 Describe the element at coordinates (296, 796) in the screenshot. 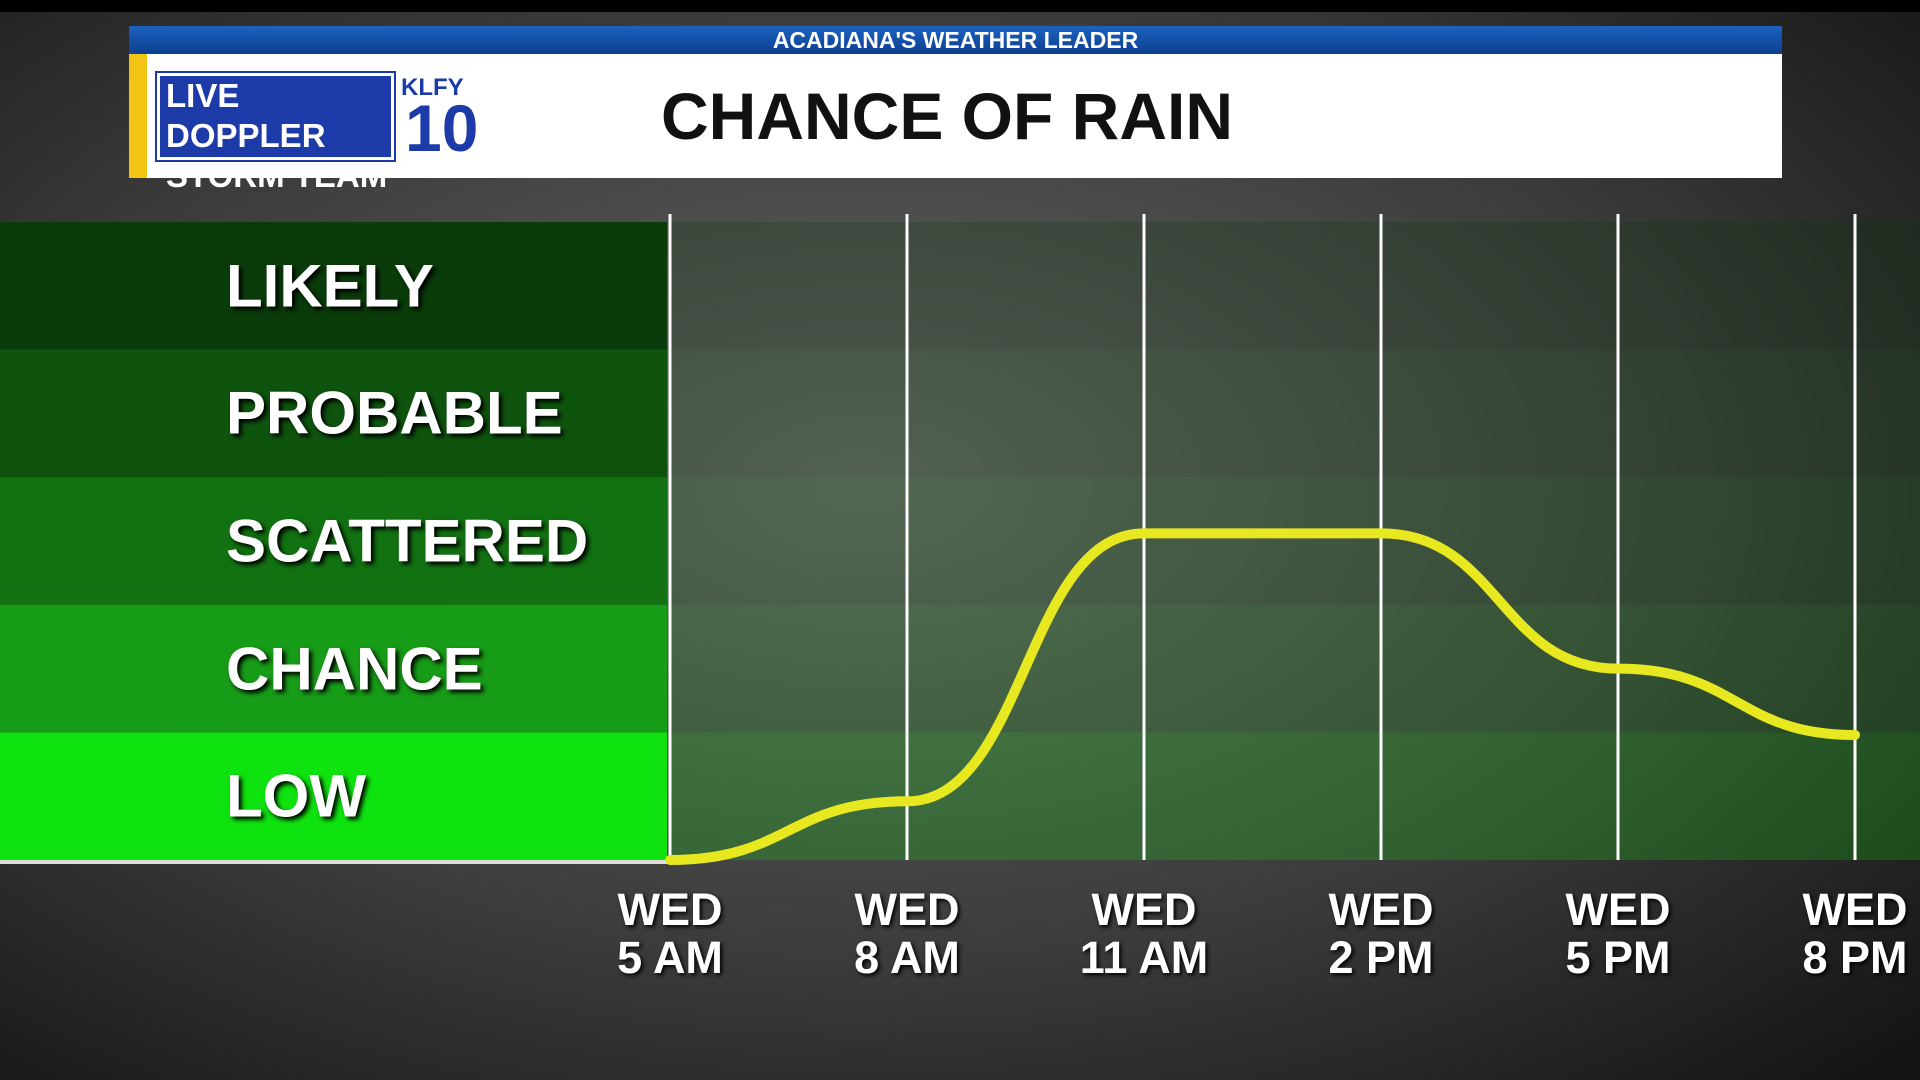

I see `y-tick-label: LOW` at that location.